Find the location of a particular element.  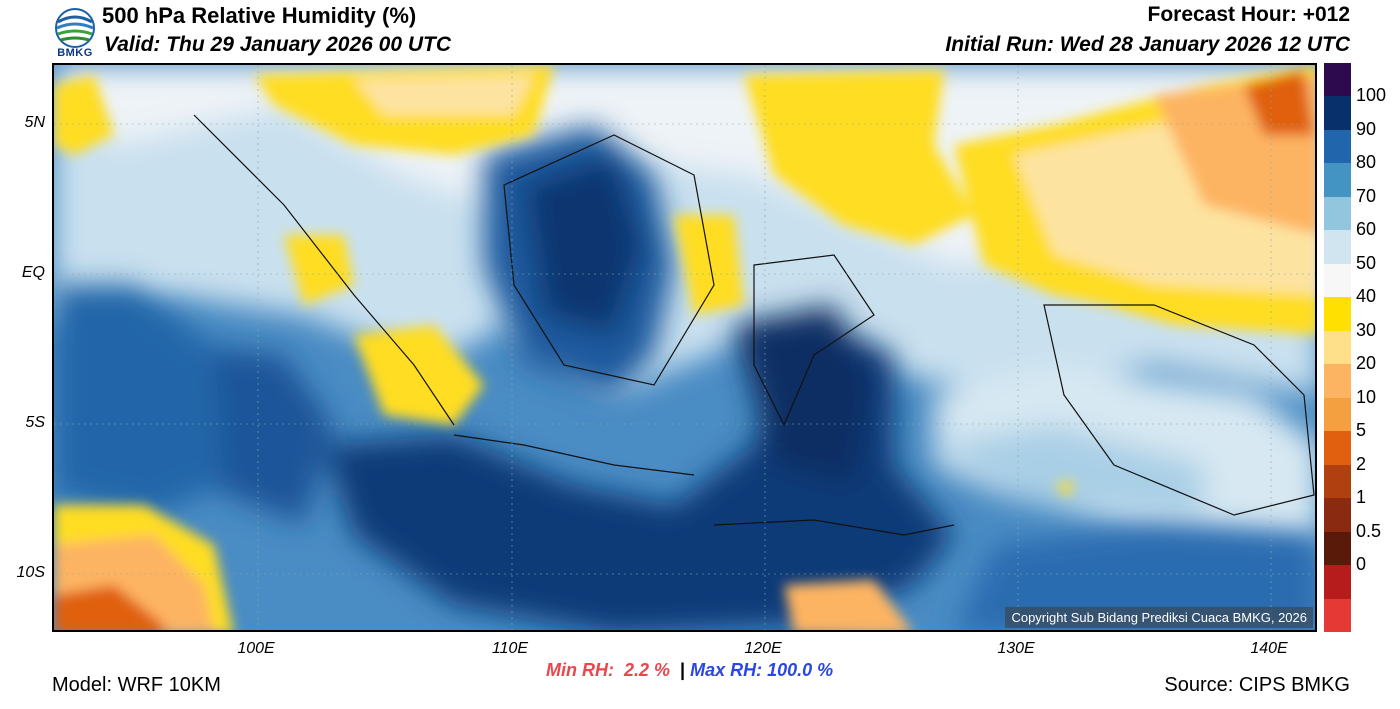

logo-text: BMKG is located at coordinates (75, 53).